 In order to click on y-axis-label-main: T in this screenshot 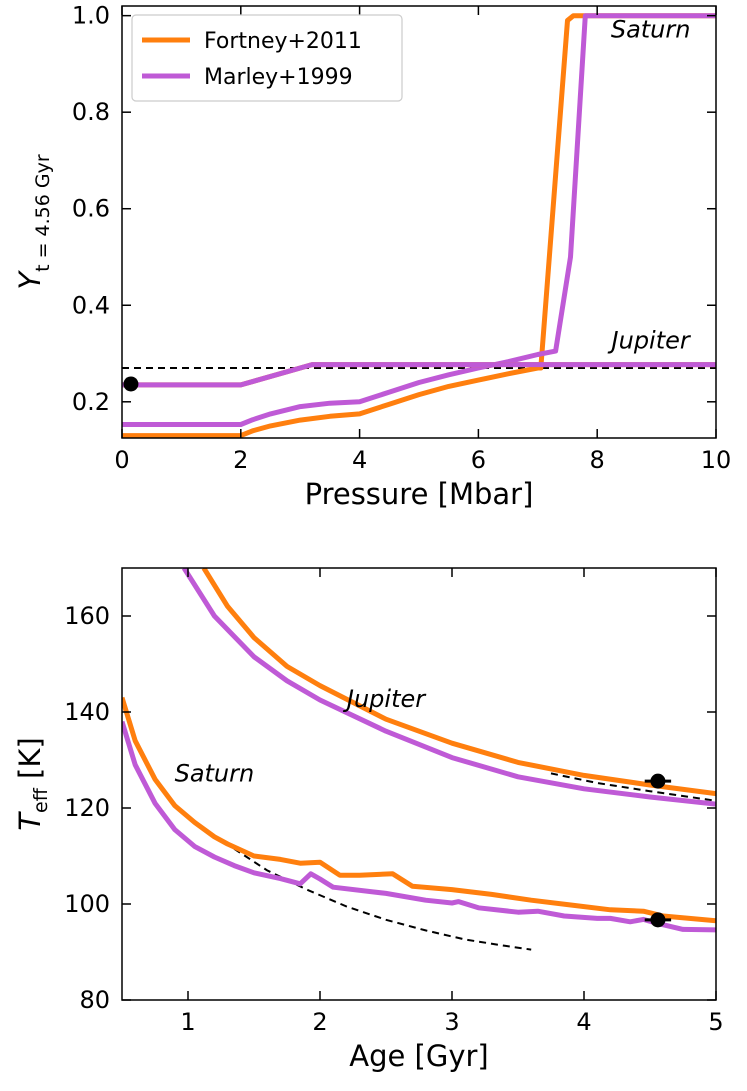, I will do `click(30, 821)`.